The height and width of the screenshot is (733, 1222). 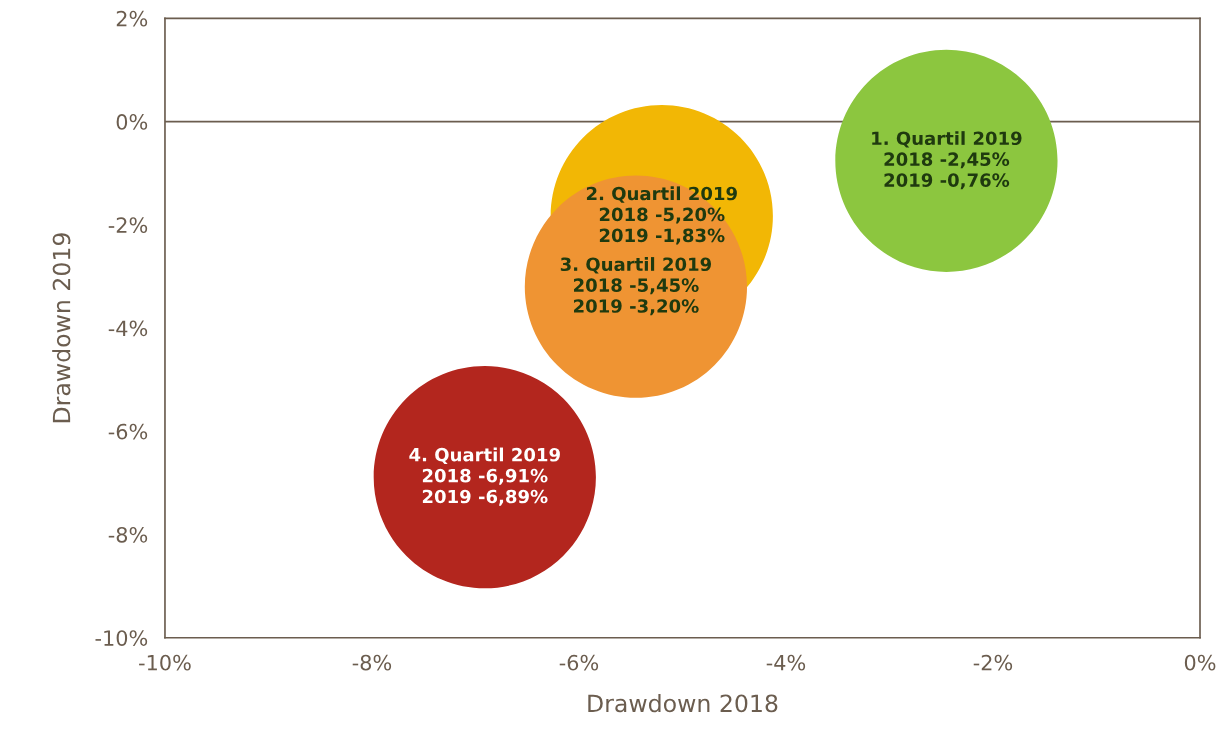 I want to click on x-axis-title: Drawdown 2018, so click(x=683, y=703).